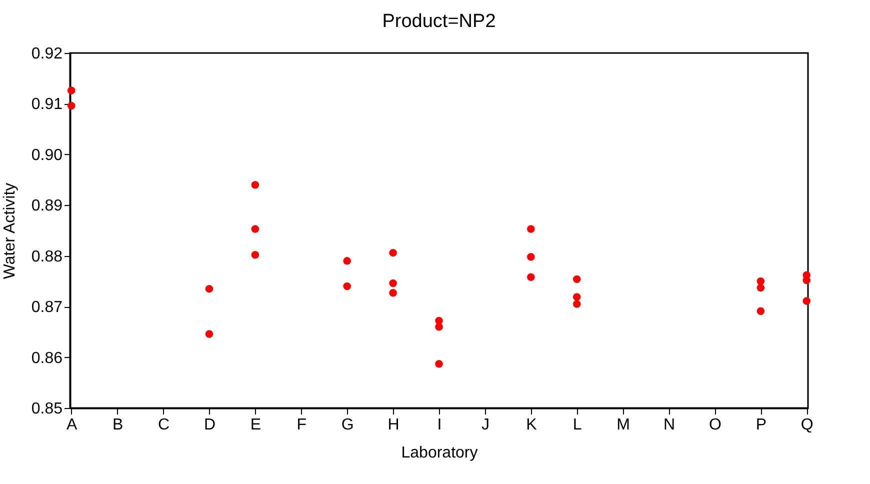 This screenshot has width=870, height=484. I want to click on x-tick-label: H, so click(394, 425).